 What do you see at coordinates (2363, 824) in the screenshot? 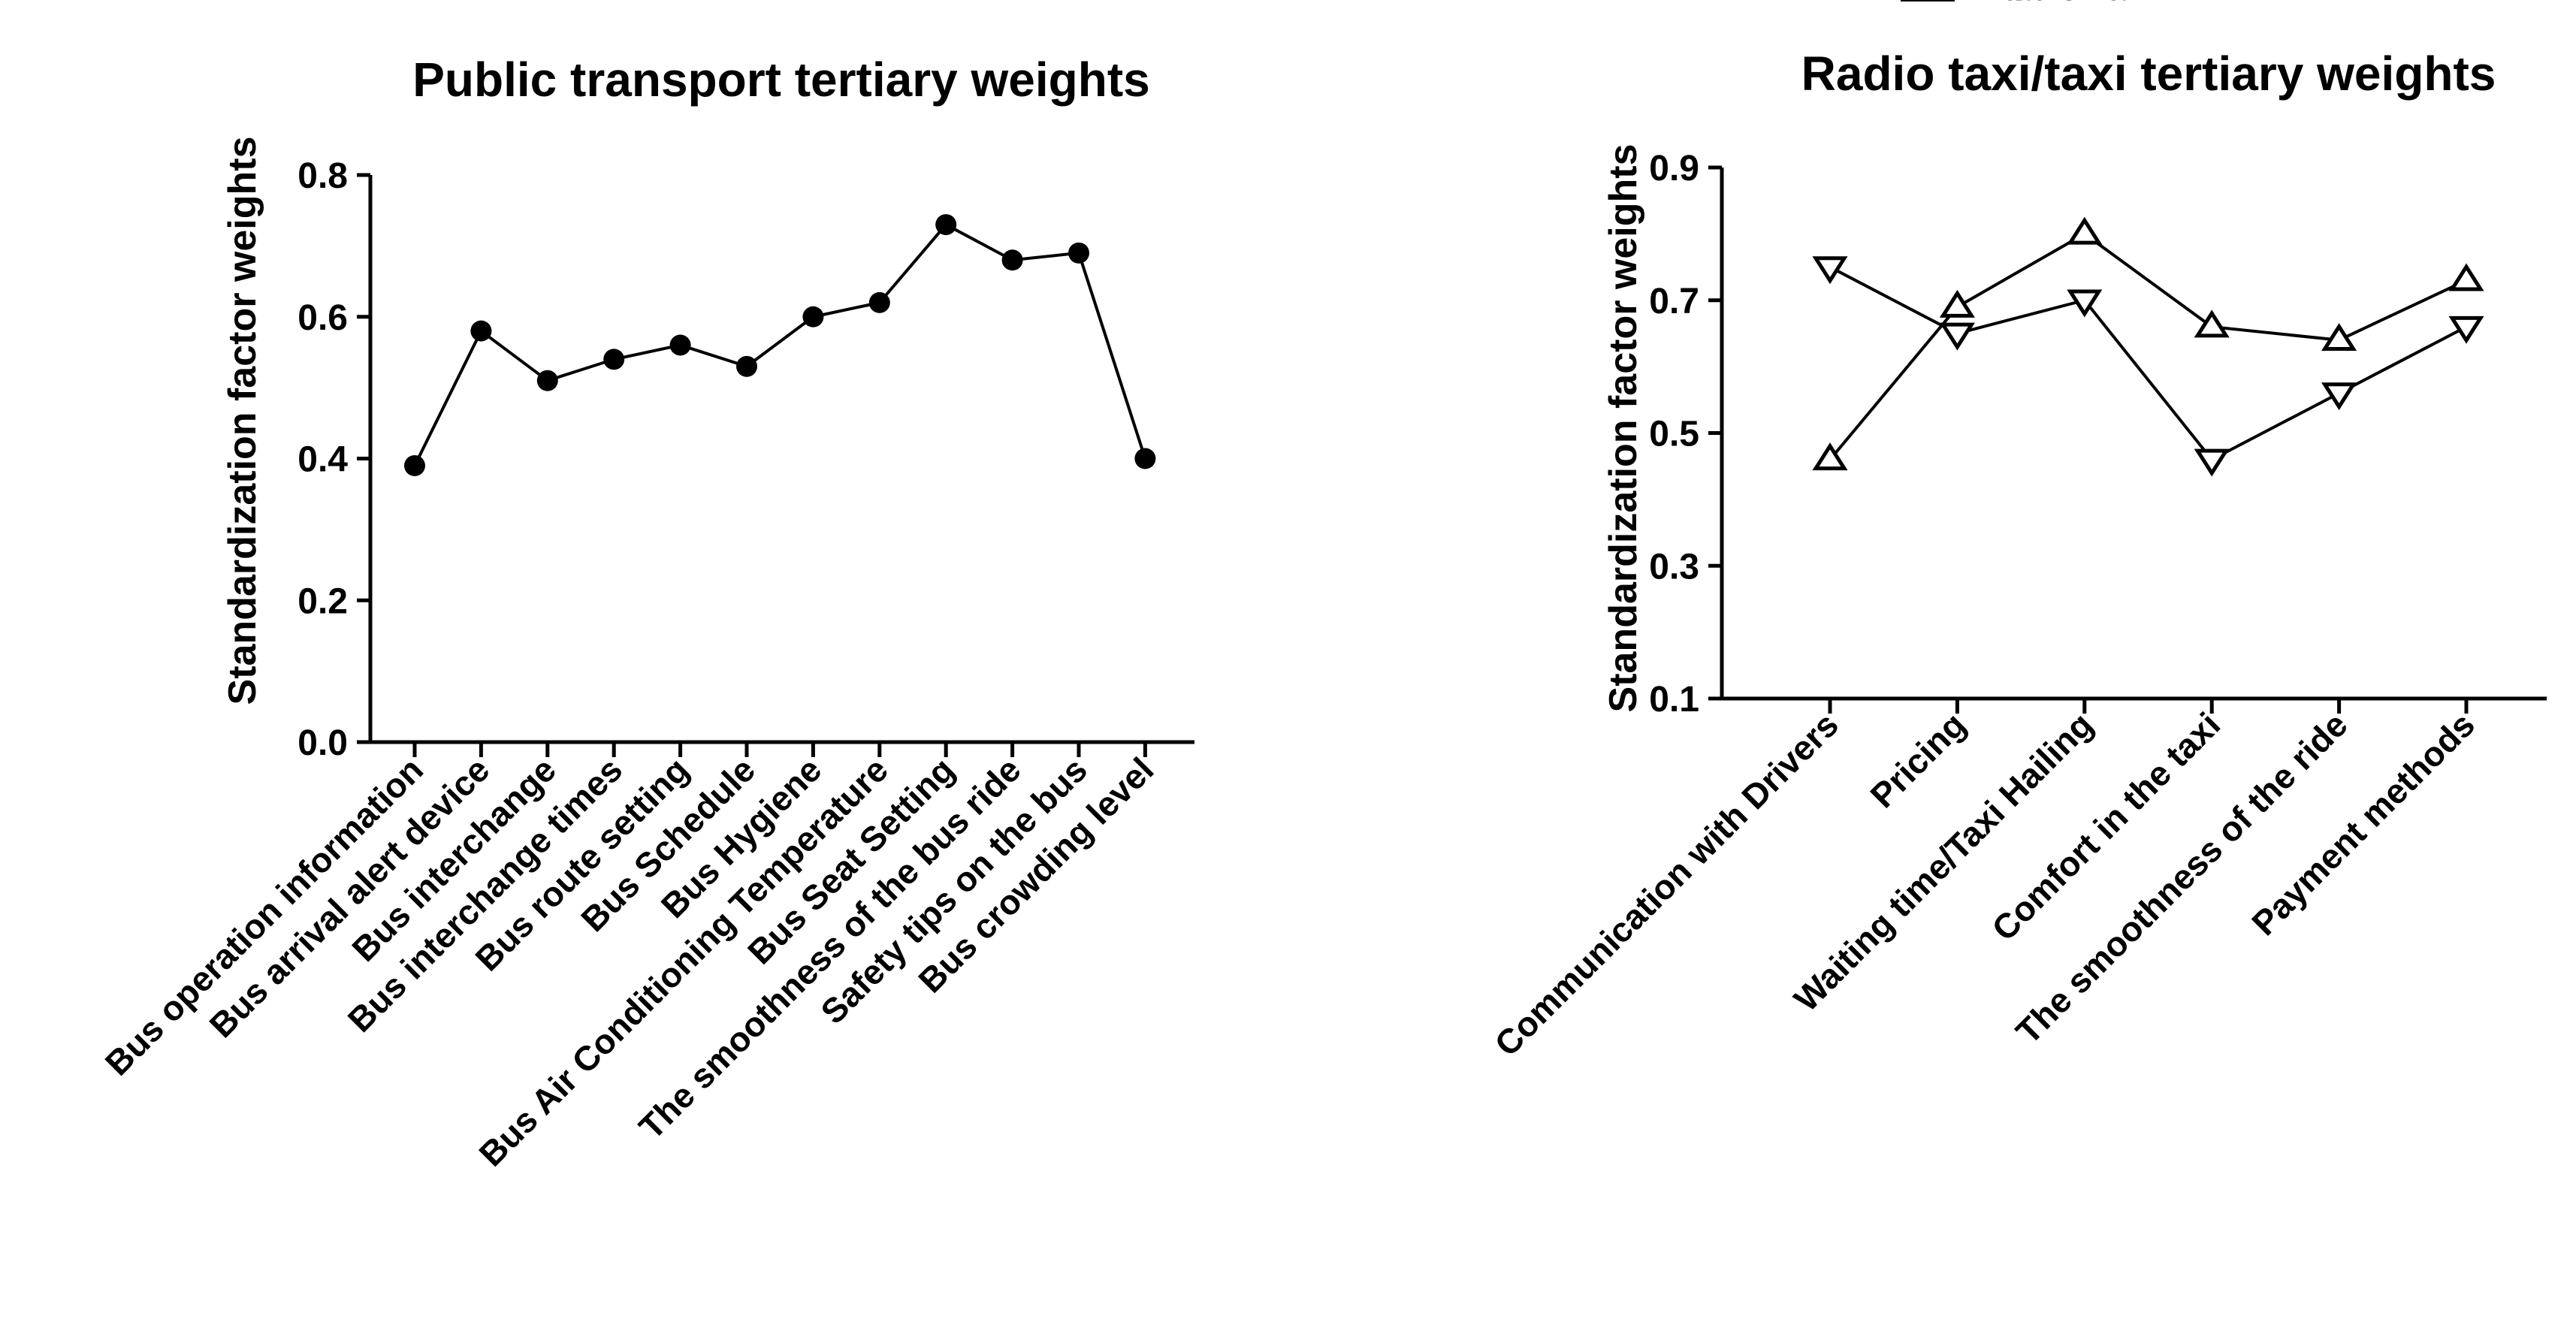
I see `x-tick-label-payment-methods: Payment methods` at bounding box center [2363, 824].